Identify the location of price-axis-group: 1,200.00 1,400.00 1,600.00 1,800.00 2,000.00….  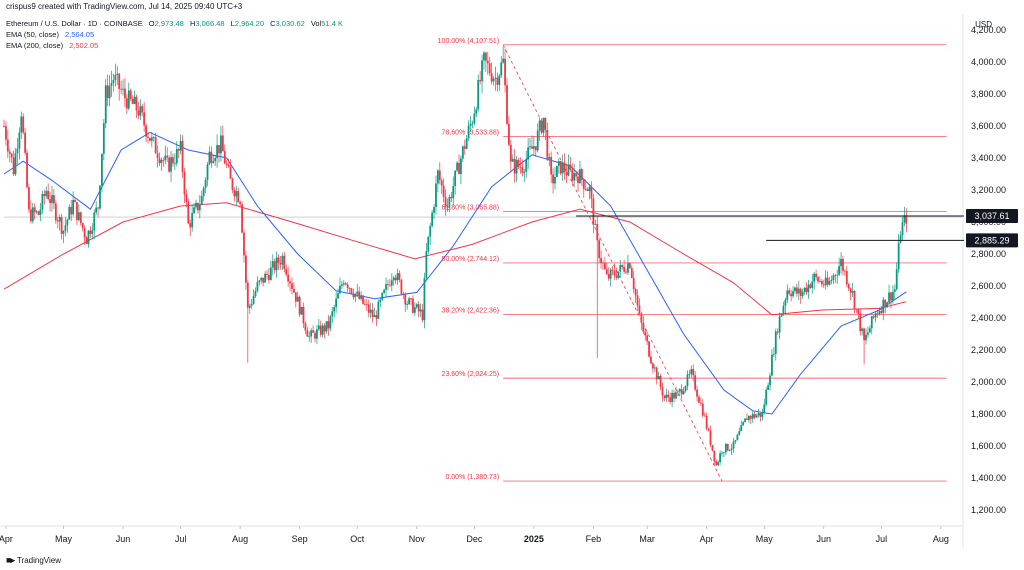
(988, 270).